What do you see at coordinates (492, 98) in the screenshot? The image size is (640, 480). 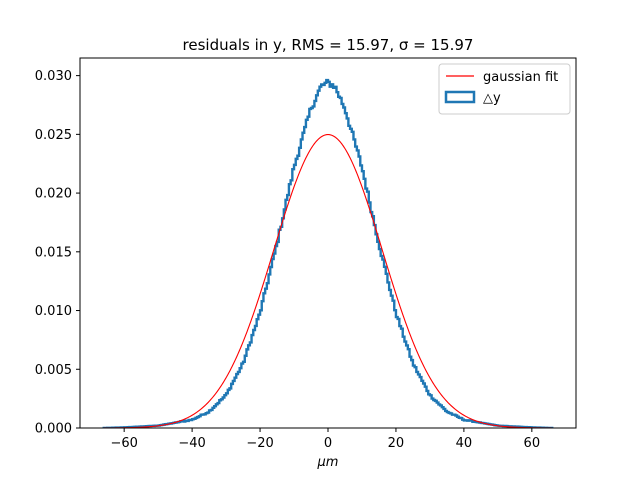 I see `legend-label-delta-y: △y` at bounding box center [492, 98].